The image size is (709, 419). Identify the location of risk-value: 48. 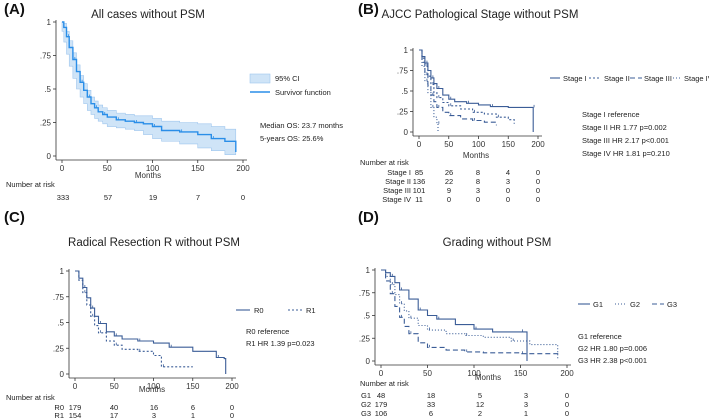
(381, 395).